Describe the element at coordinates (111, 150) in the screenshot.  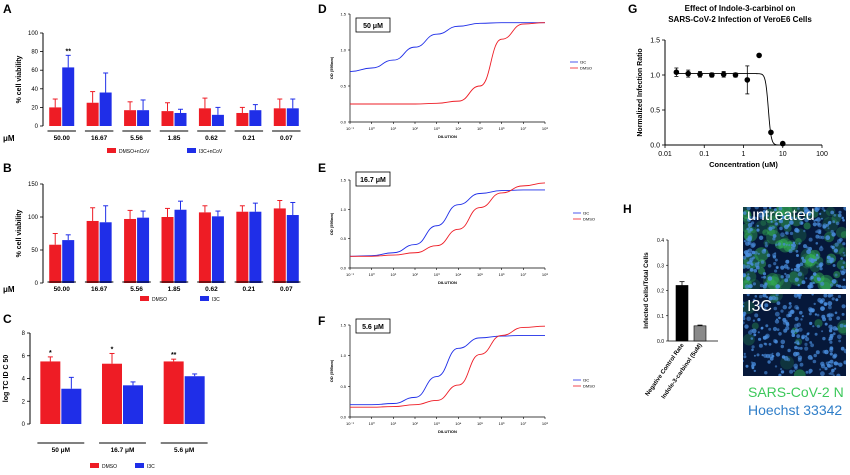
I see `panel-a-legend-swatch` at that location.